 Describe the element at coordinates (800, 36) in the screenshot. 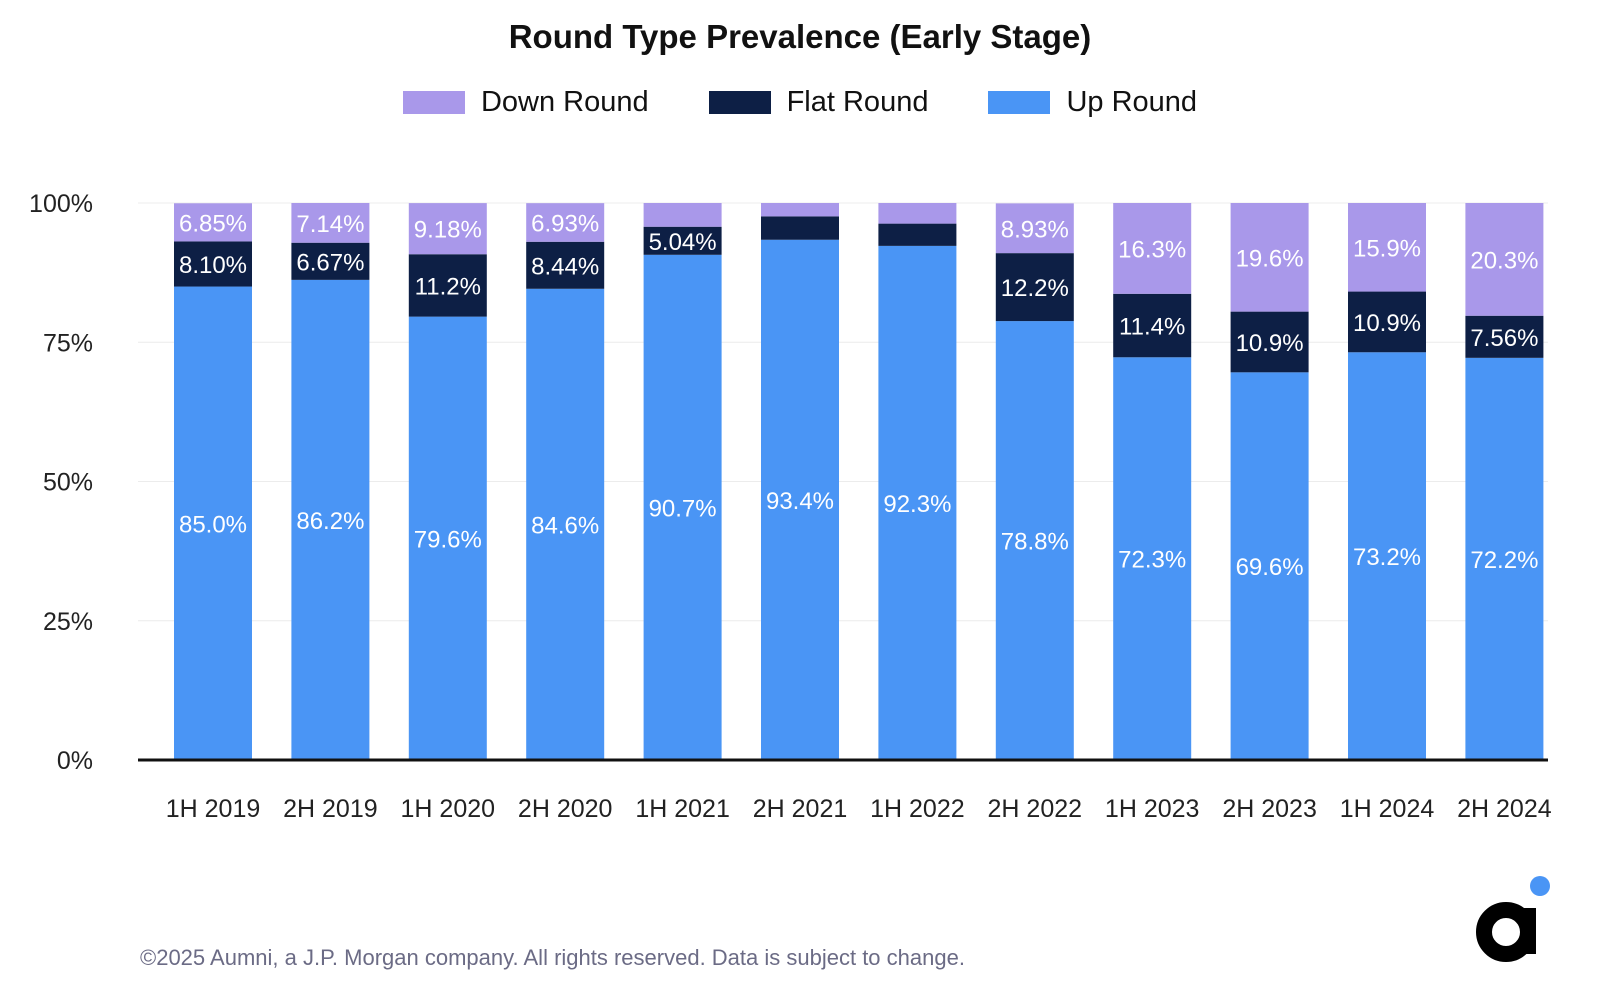

I see `chart-title: Round Type Prevalence (Early Stage)` at that location.